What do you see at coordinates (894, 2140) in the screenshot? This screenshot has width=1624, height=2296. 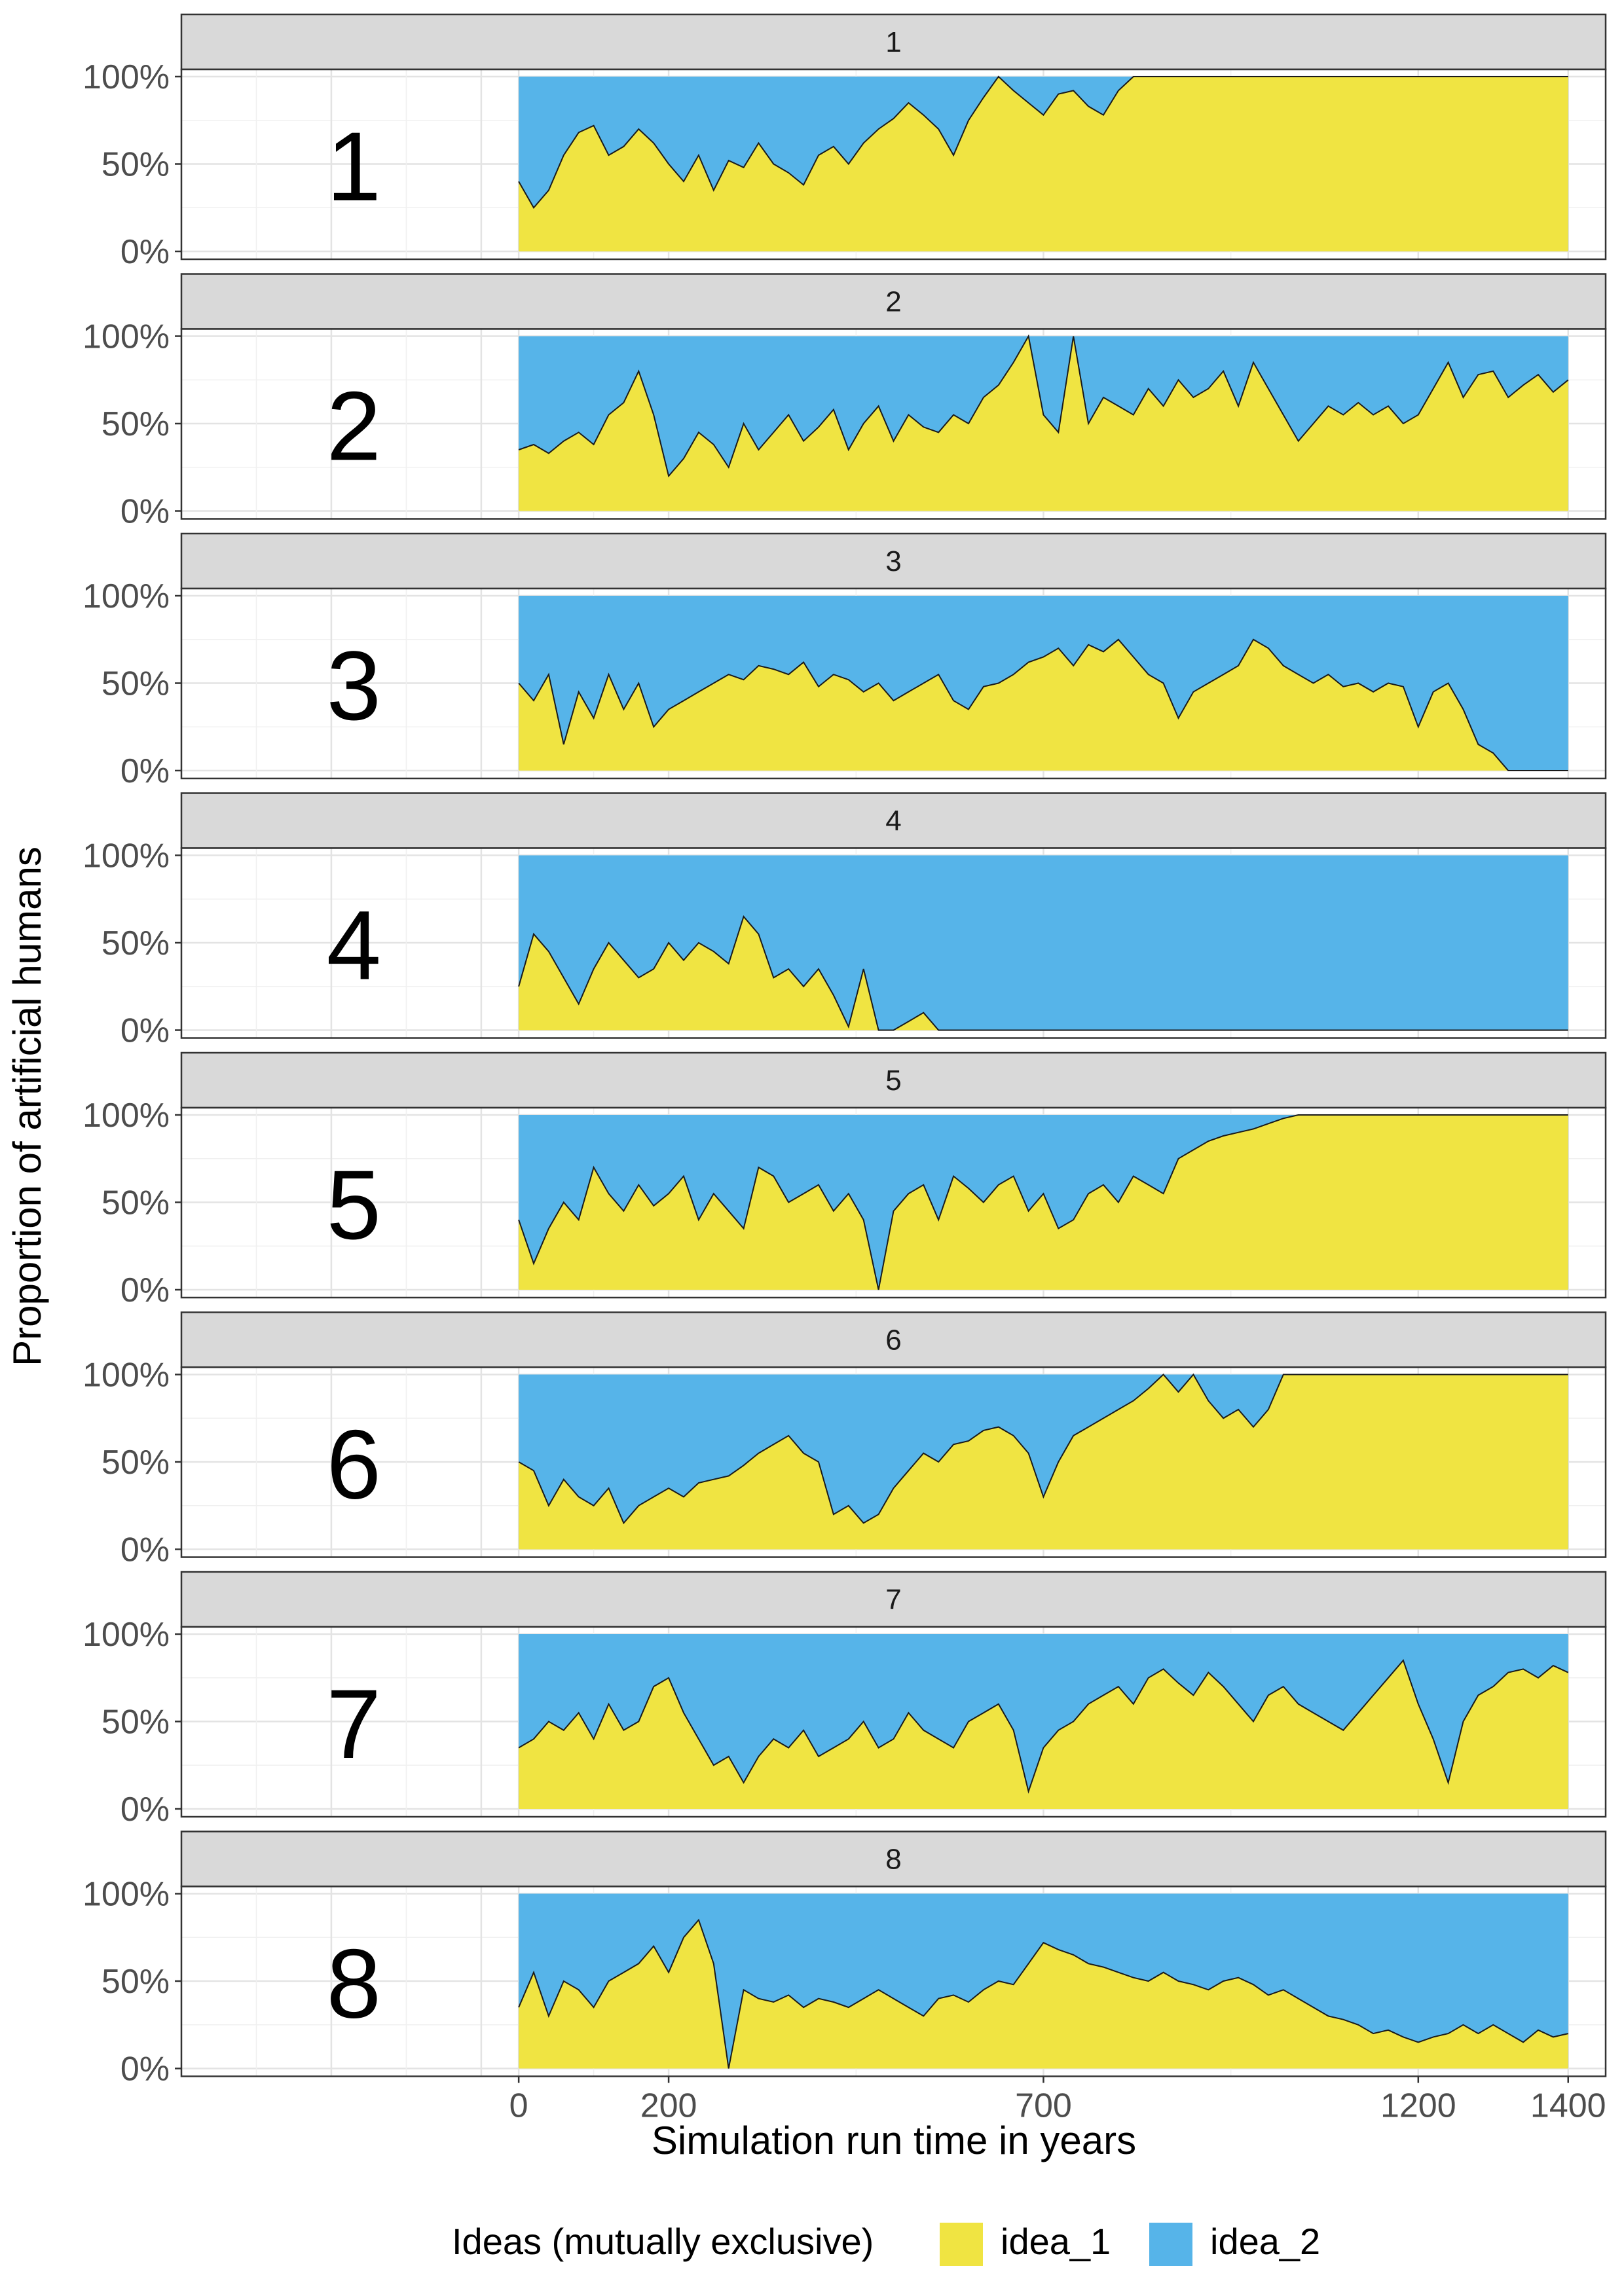 I see `x-axis-title: Simulation run time in years` at bounding box center [894, 2140].